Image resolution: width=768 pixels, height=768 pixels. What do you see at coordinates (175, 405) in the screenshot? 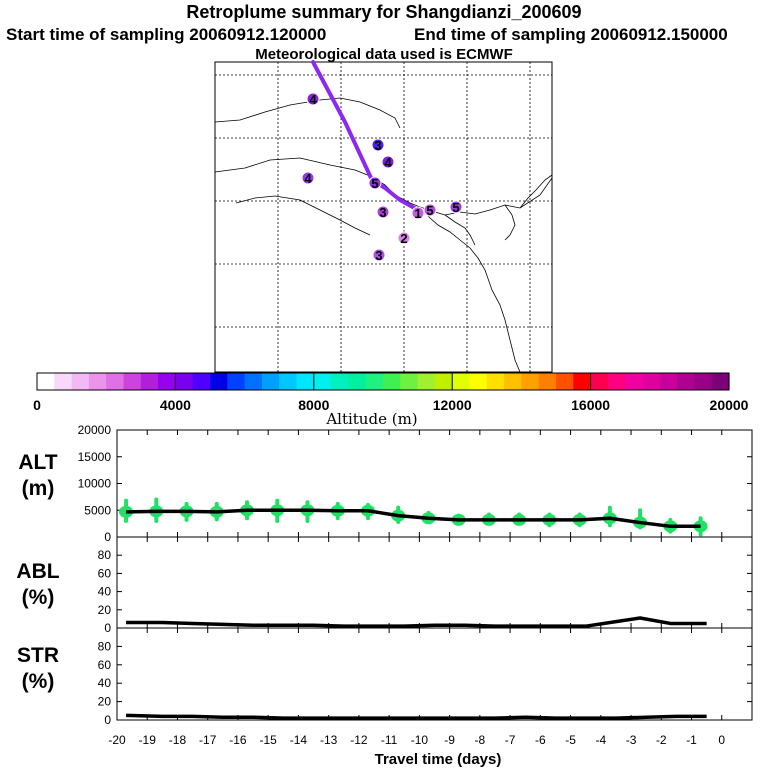
I see `colorbar-tick-label: 4000` at bounding box center [175, 405].